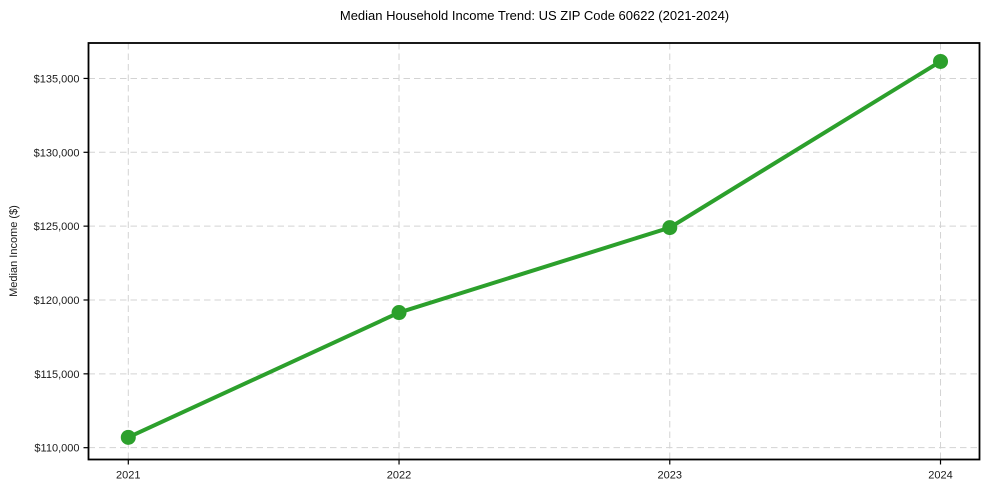  I want to click on x-tick-label: 2024, so click(940, 476).